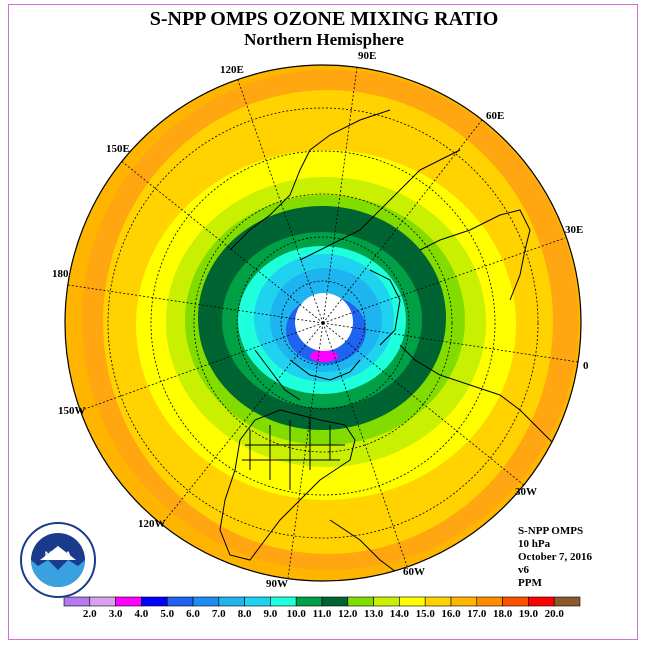  What do you see at coordinates (530, 583) in the screenshot?
I see `info-units: PPM` at bounding box center [530, 583].